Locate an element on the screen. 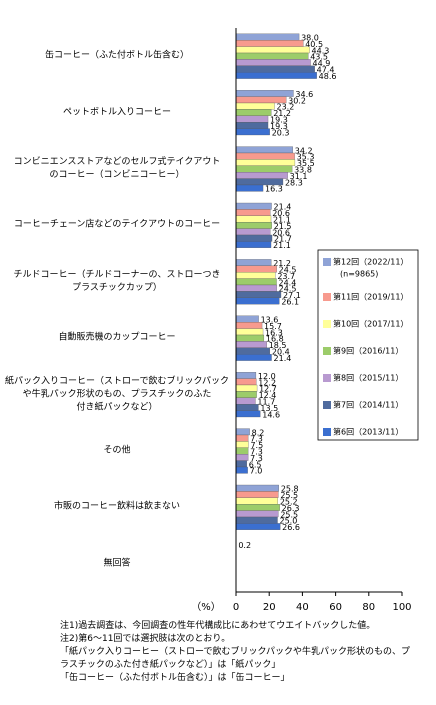 The height and width of the screenshot is (705, 436). value-label: 7.5 is located at coordinates (256, 445).